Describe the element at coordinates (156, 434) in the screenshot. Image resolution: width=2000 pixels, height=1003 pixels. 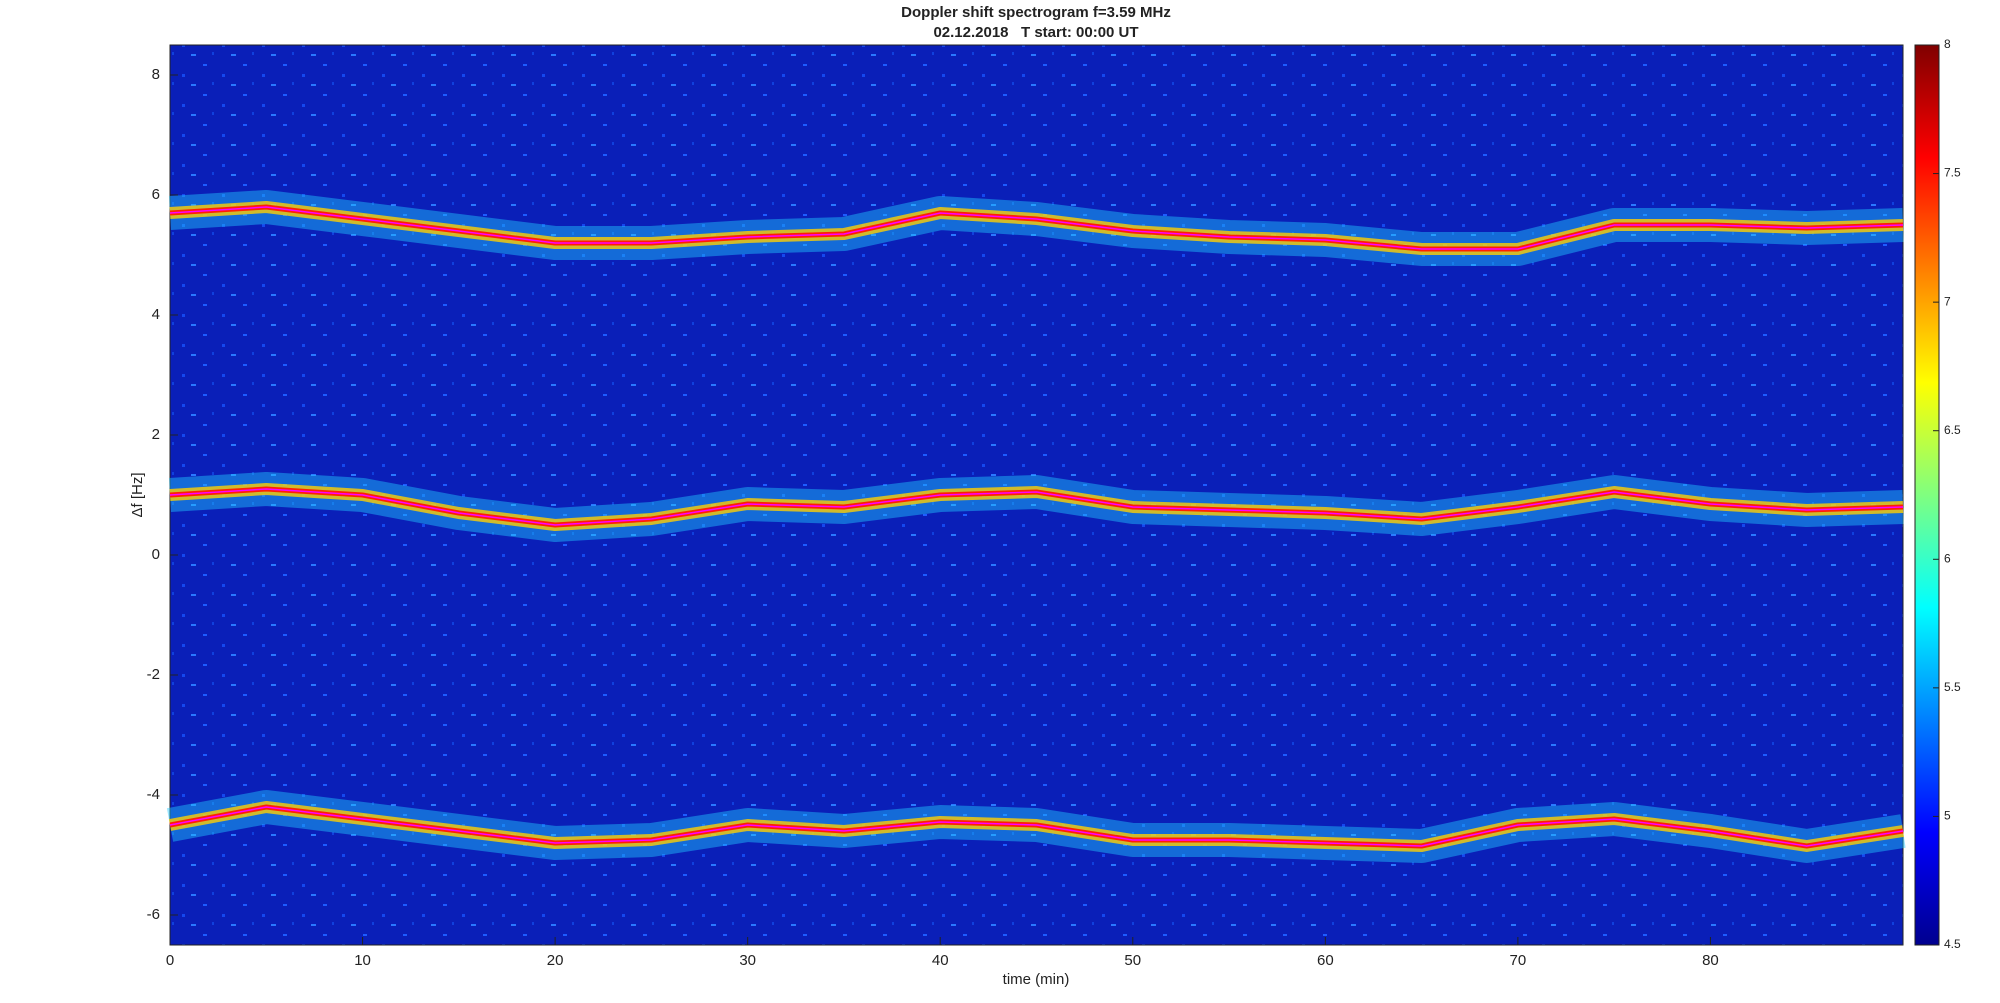
I see `y-tick-label: 2` at that location.